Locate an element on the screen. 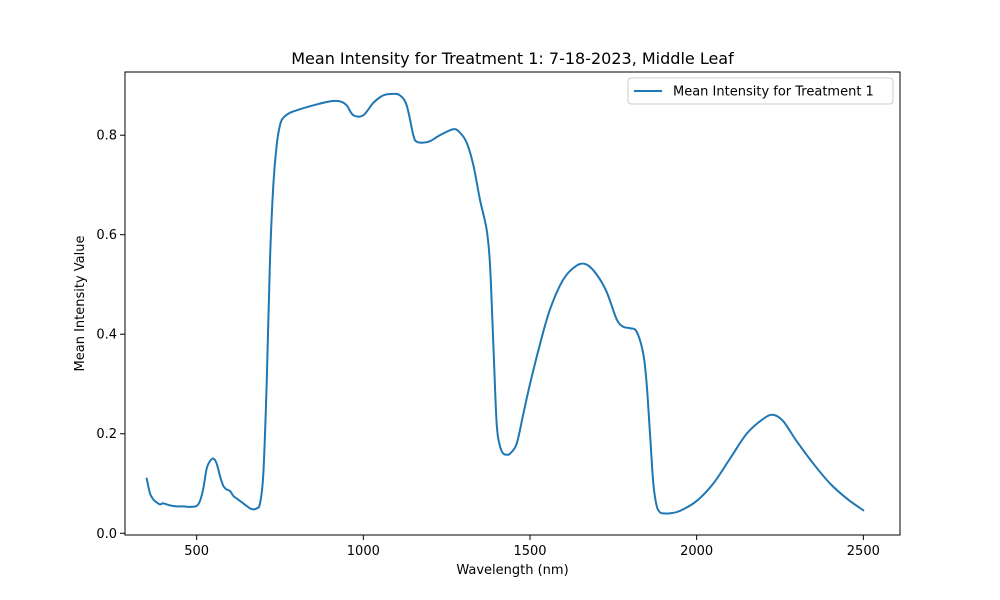 This screenshot has height=600, width=1000. legend-box is located at coordinates (760, 91).